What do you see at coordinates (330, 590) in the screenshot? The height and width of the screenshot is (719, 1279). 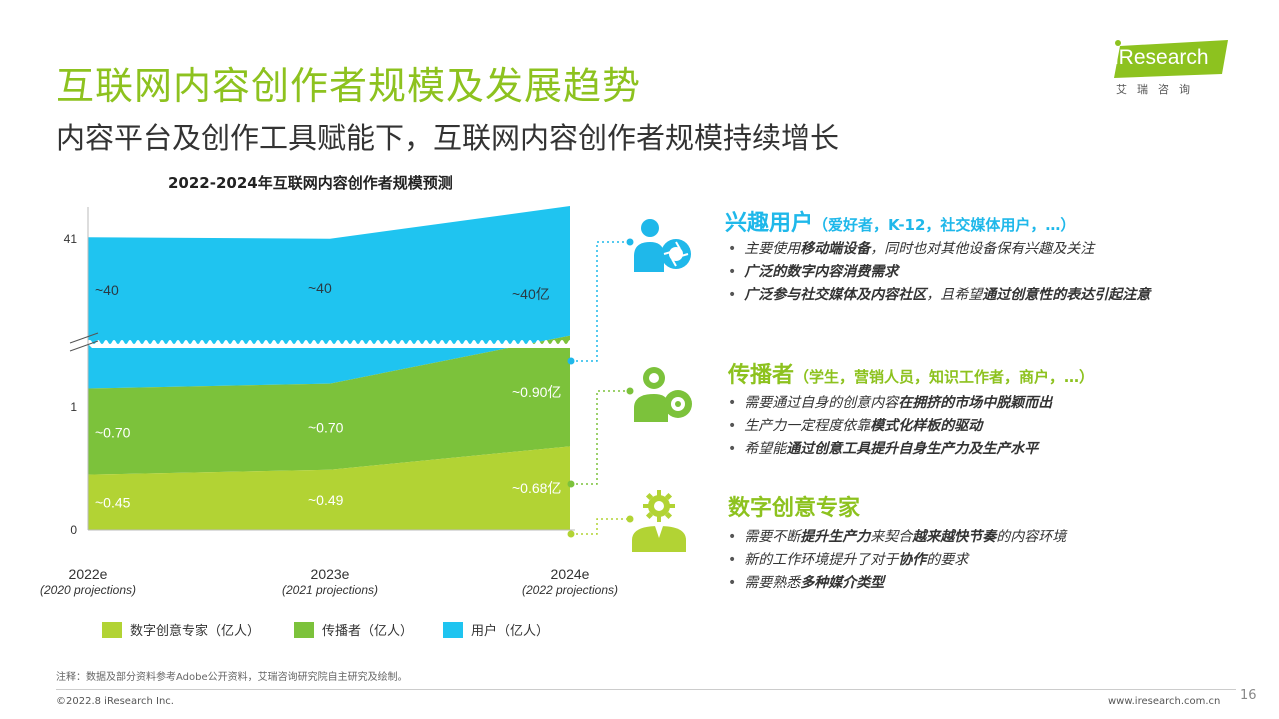 I see `x-tick-note: (2021 projections)` at bounding box center [330, 590].